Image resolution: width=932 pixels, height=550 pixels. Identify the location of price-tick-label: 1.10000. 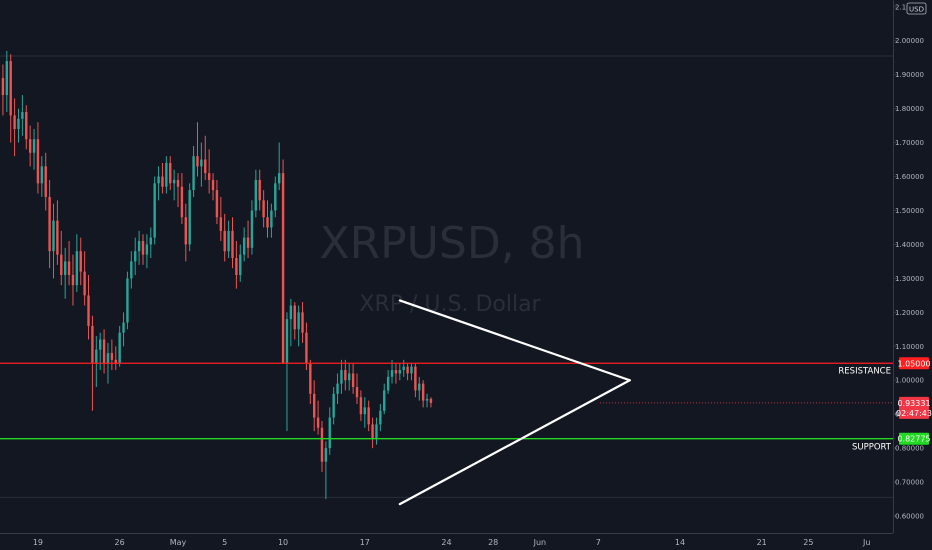
(909, 347).